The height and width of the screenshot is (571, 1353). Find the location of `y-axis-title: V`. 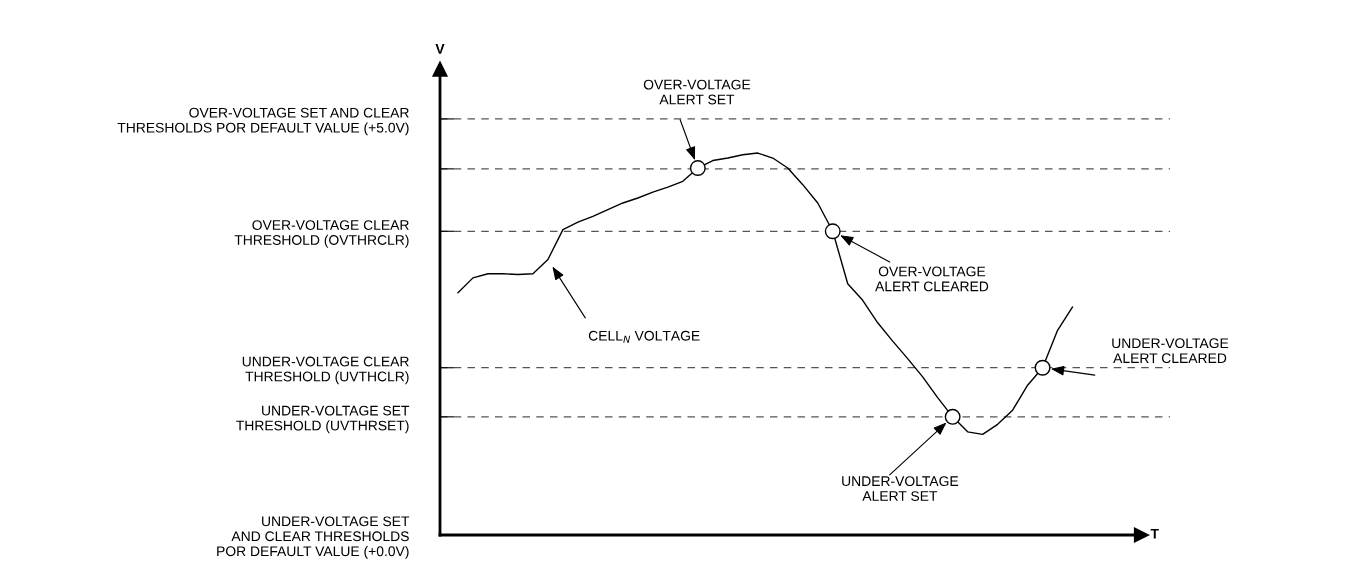

y-axis-title: V is located at coordinates (440, 49).